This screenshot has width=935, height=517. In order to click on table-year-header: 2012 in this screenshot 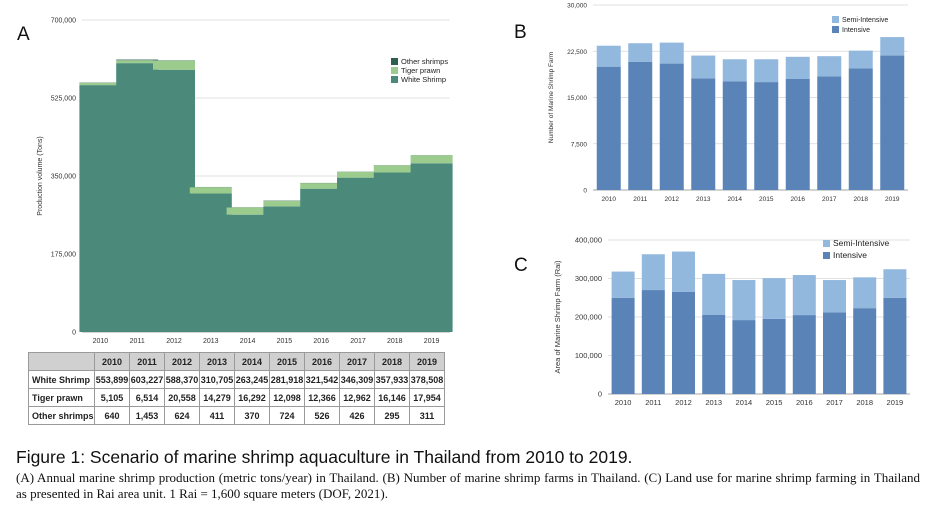, I will do `click(182, 361)`.